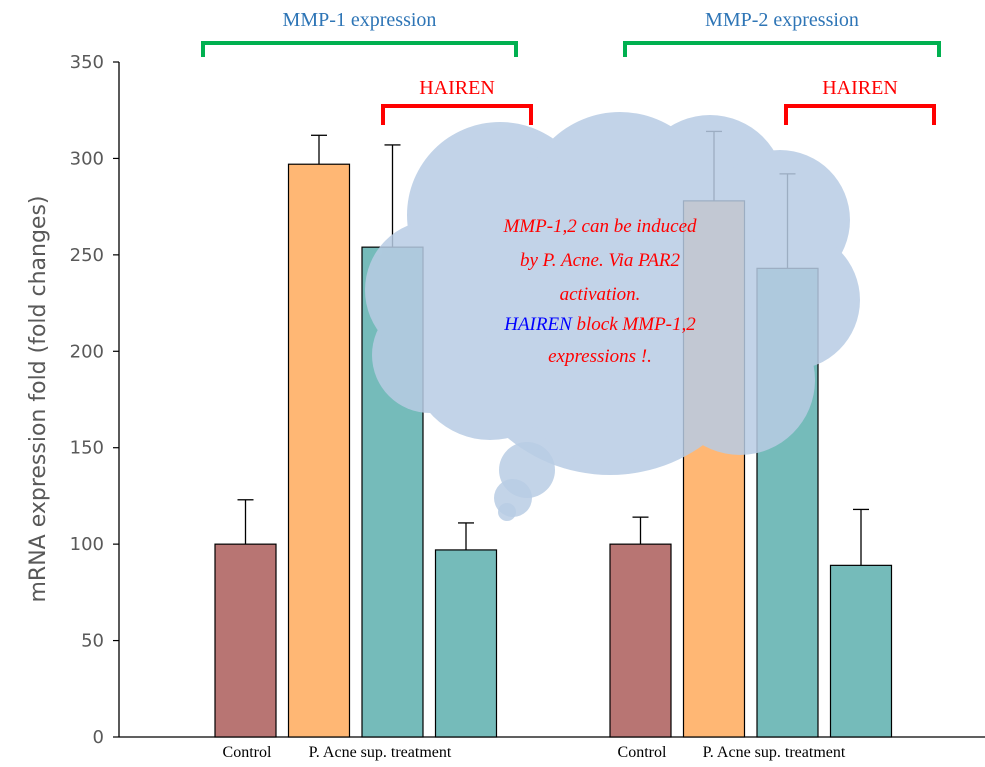 The width and height of the screenshot is (985, 767). I want to click on cloud-text-span: block MMP-1,2, so click(634, 324).